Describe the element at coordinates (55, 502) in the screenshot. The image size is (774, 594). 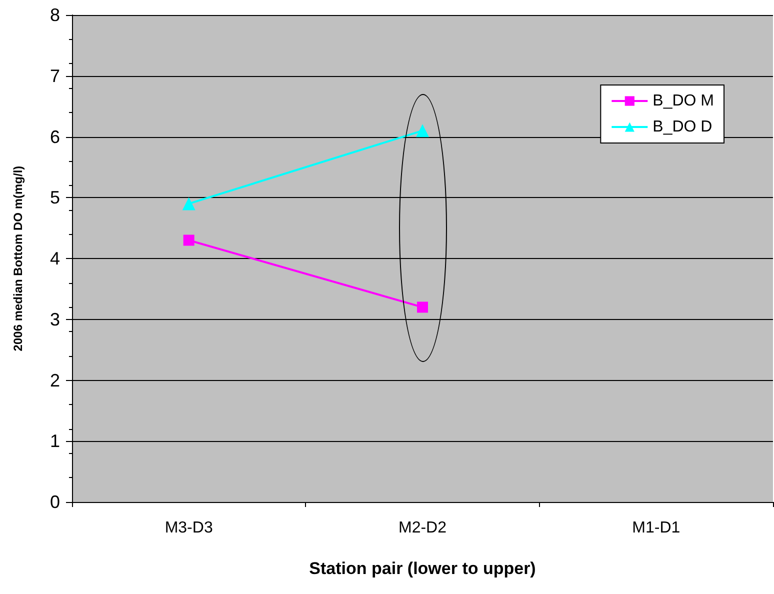
I see `y-tick-label: 0` at that location.